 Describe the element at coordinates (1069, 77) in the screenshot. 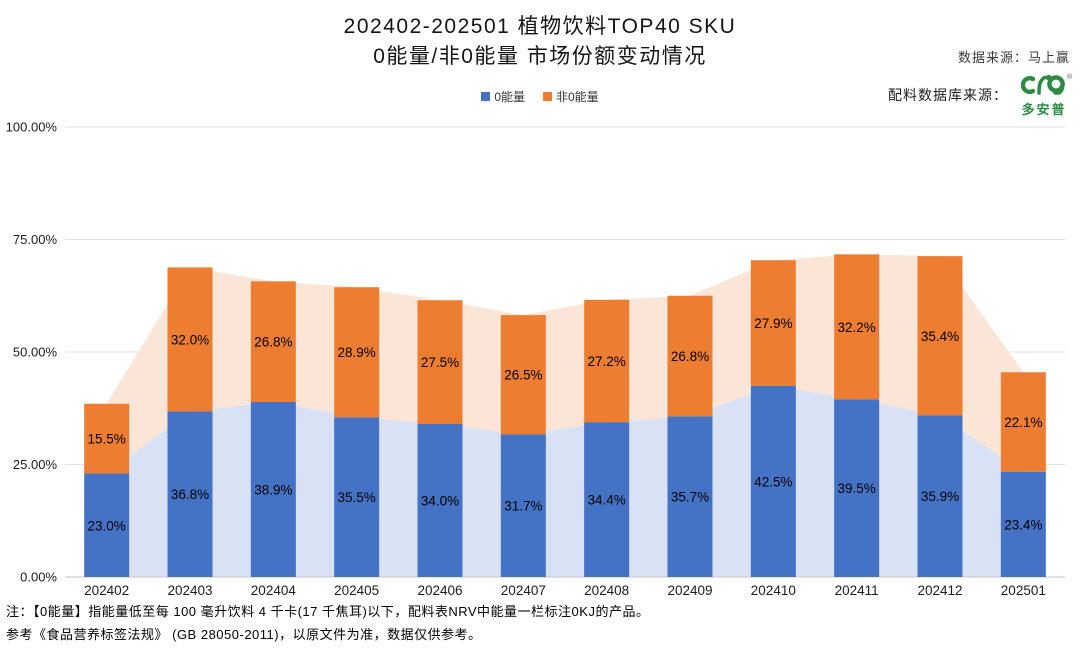

I see `registered-mark: ®` at that location.